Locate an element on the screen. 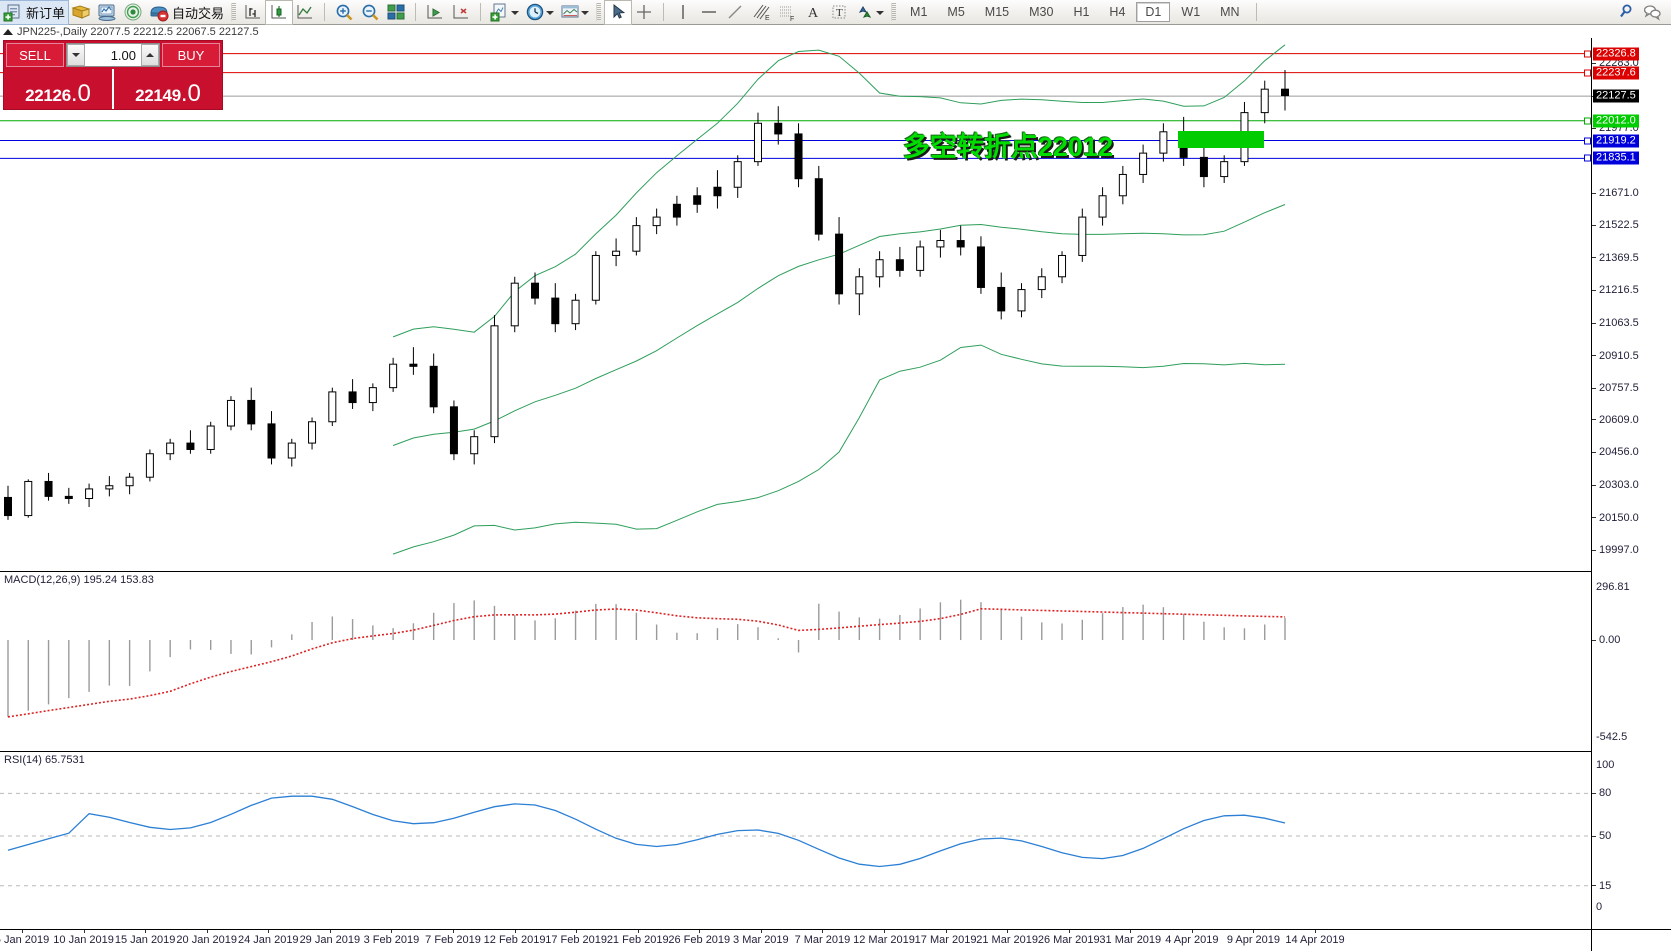 This screenshot has height=951, width=1671. timeframe-m15: M15 is located at coordinates (997, 12).